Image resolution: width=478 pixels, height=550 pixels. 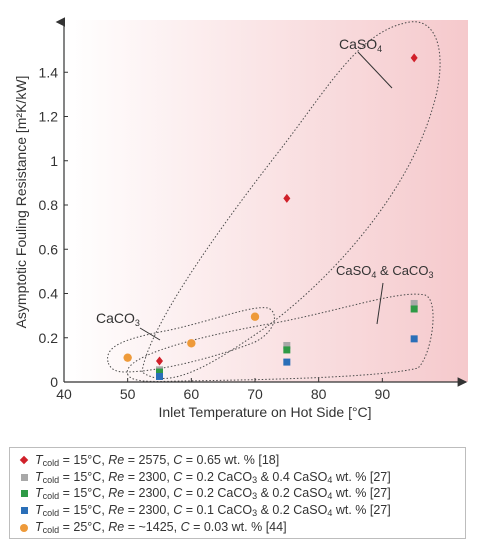 What do you see at coordinates (118, 319) in the screenshot?
I see `annotation-caco3: CaCO3` at bounding box center [118, 319].